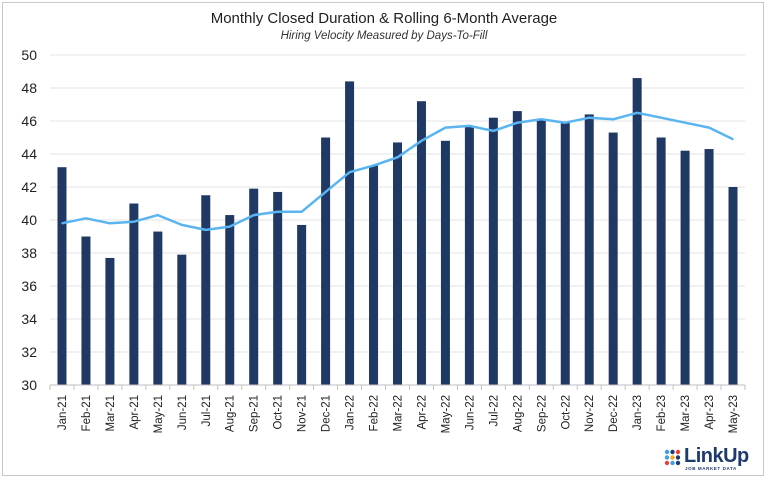  Describe the element at coordinates (446, 414) in the screenshot. I see `x-tick-label: May-22` at that location.